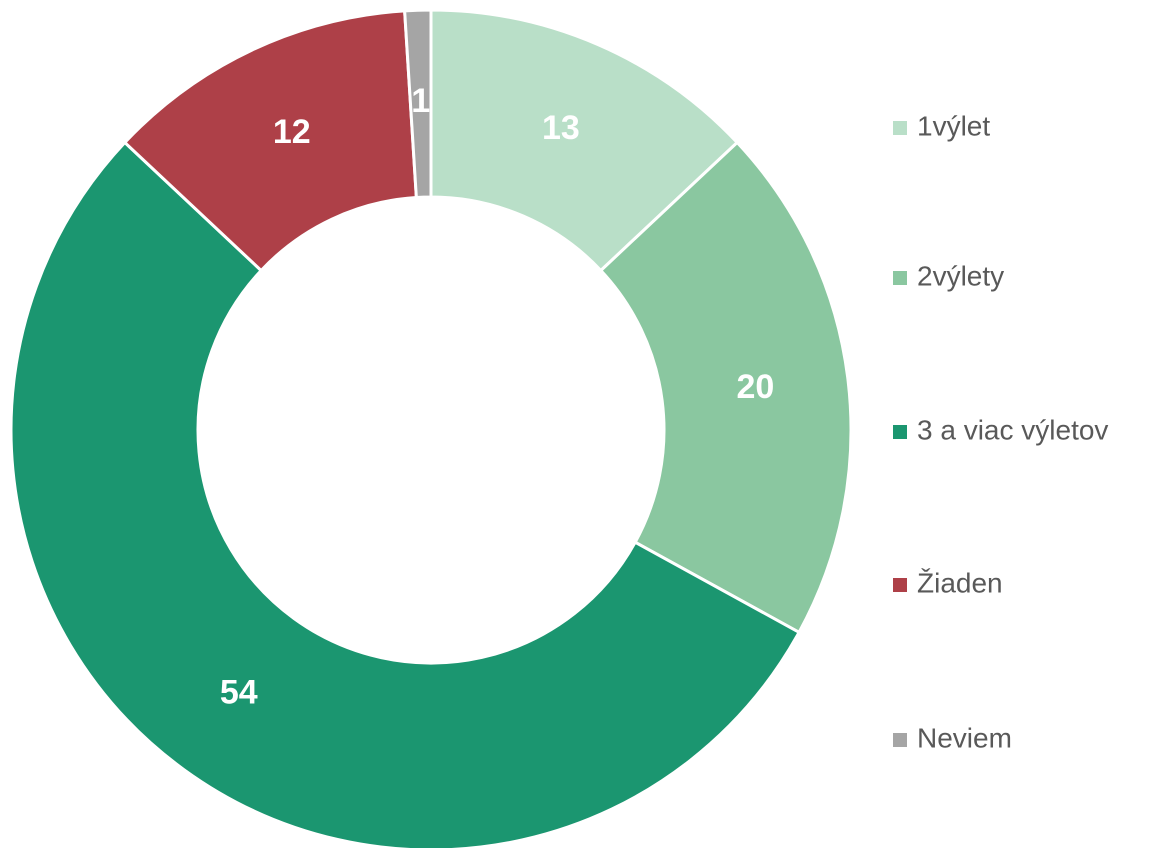 The width and height of the screenshot is (1156, 848). What do you see at coordinates (960, 275) in the screenshot?
I see `legend-label: 2výlety` at bounding box center [960, 275].